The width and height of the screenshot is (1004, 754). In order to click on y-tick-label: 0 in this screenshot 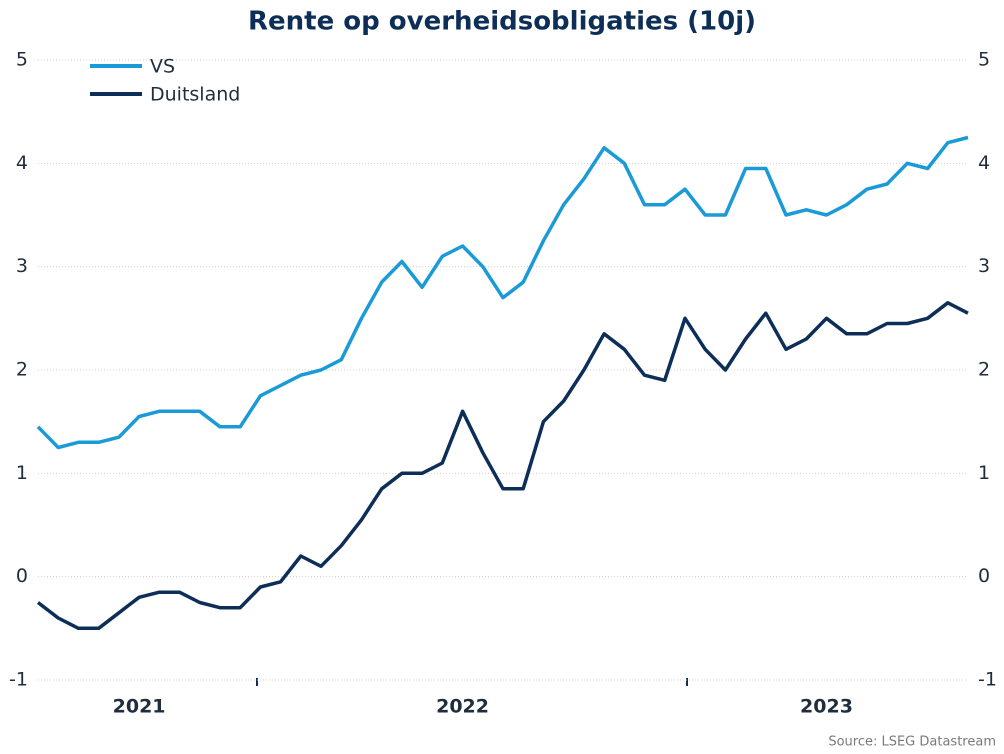, I will do `click(22, 576)`.